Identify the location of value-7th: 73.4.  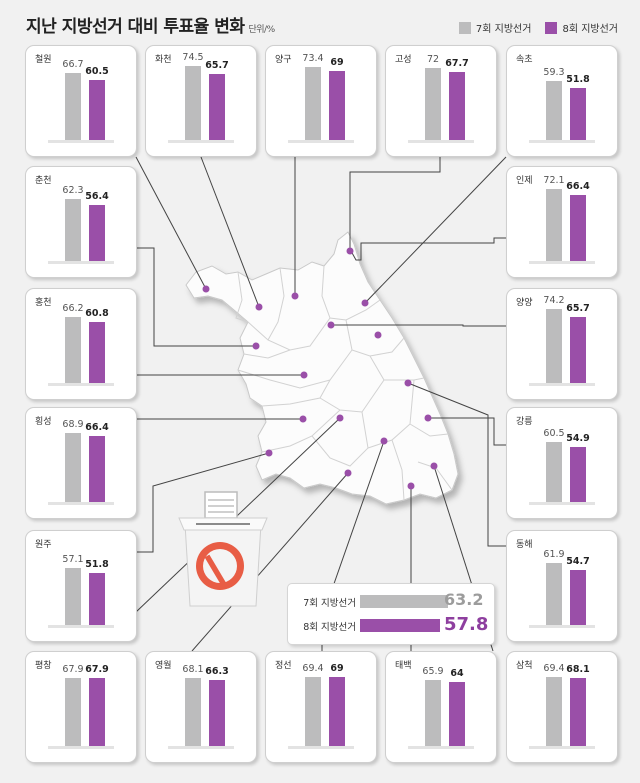
(313, 58).